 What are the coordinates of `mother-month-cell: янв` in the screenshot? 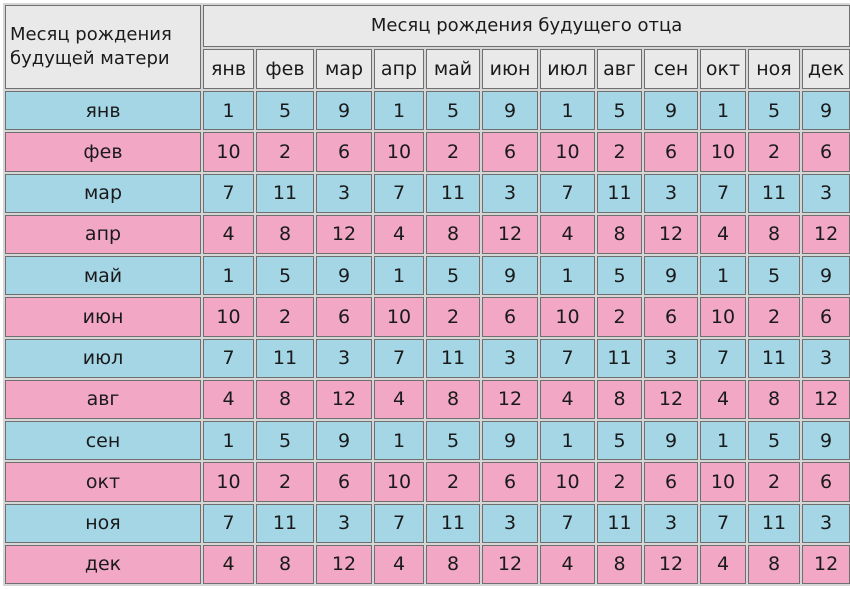 It's located at (103, 111).